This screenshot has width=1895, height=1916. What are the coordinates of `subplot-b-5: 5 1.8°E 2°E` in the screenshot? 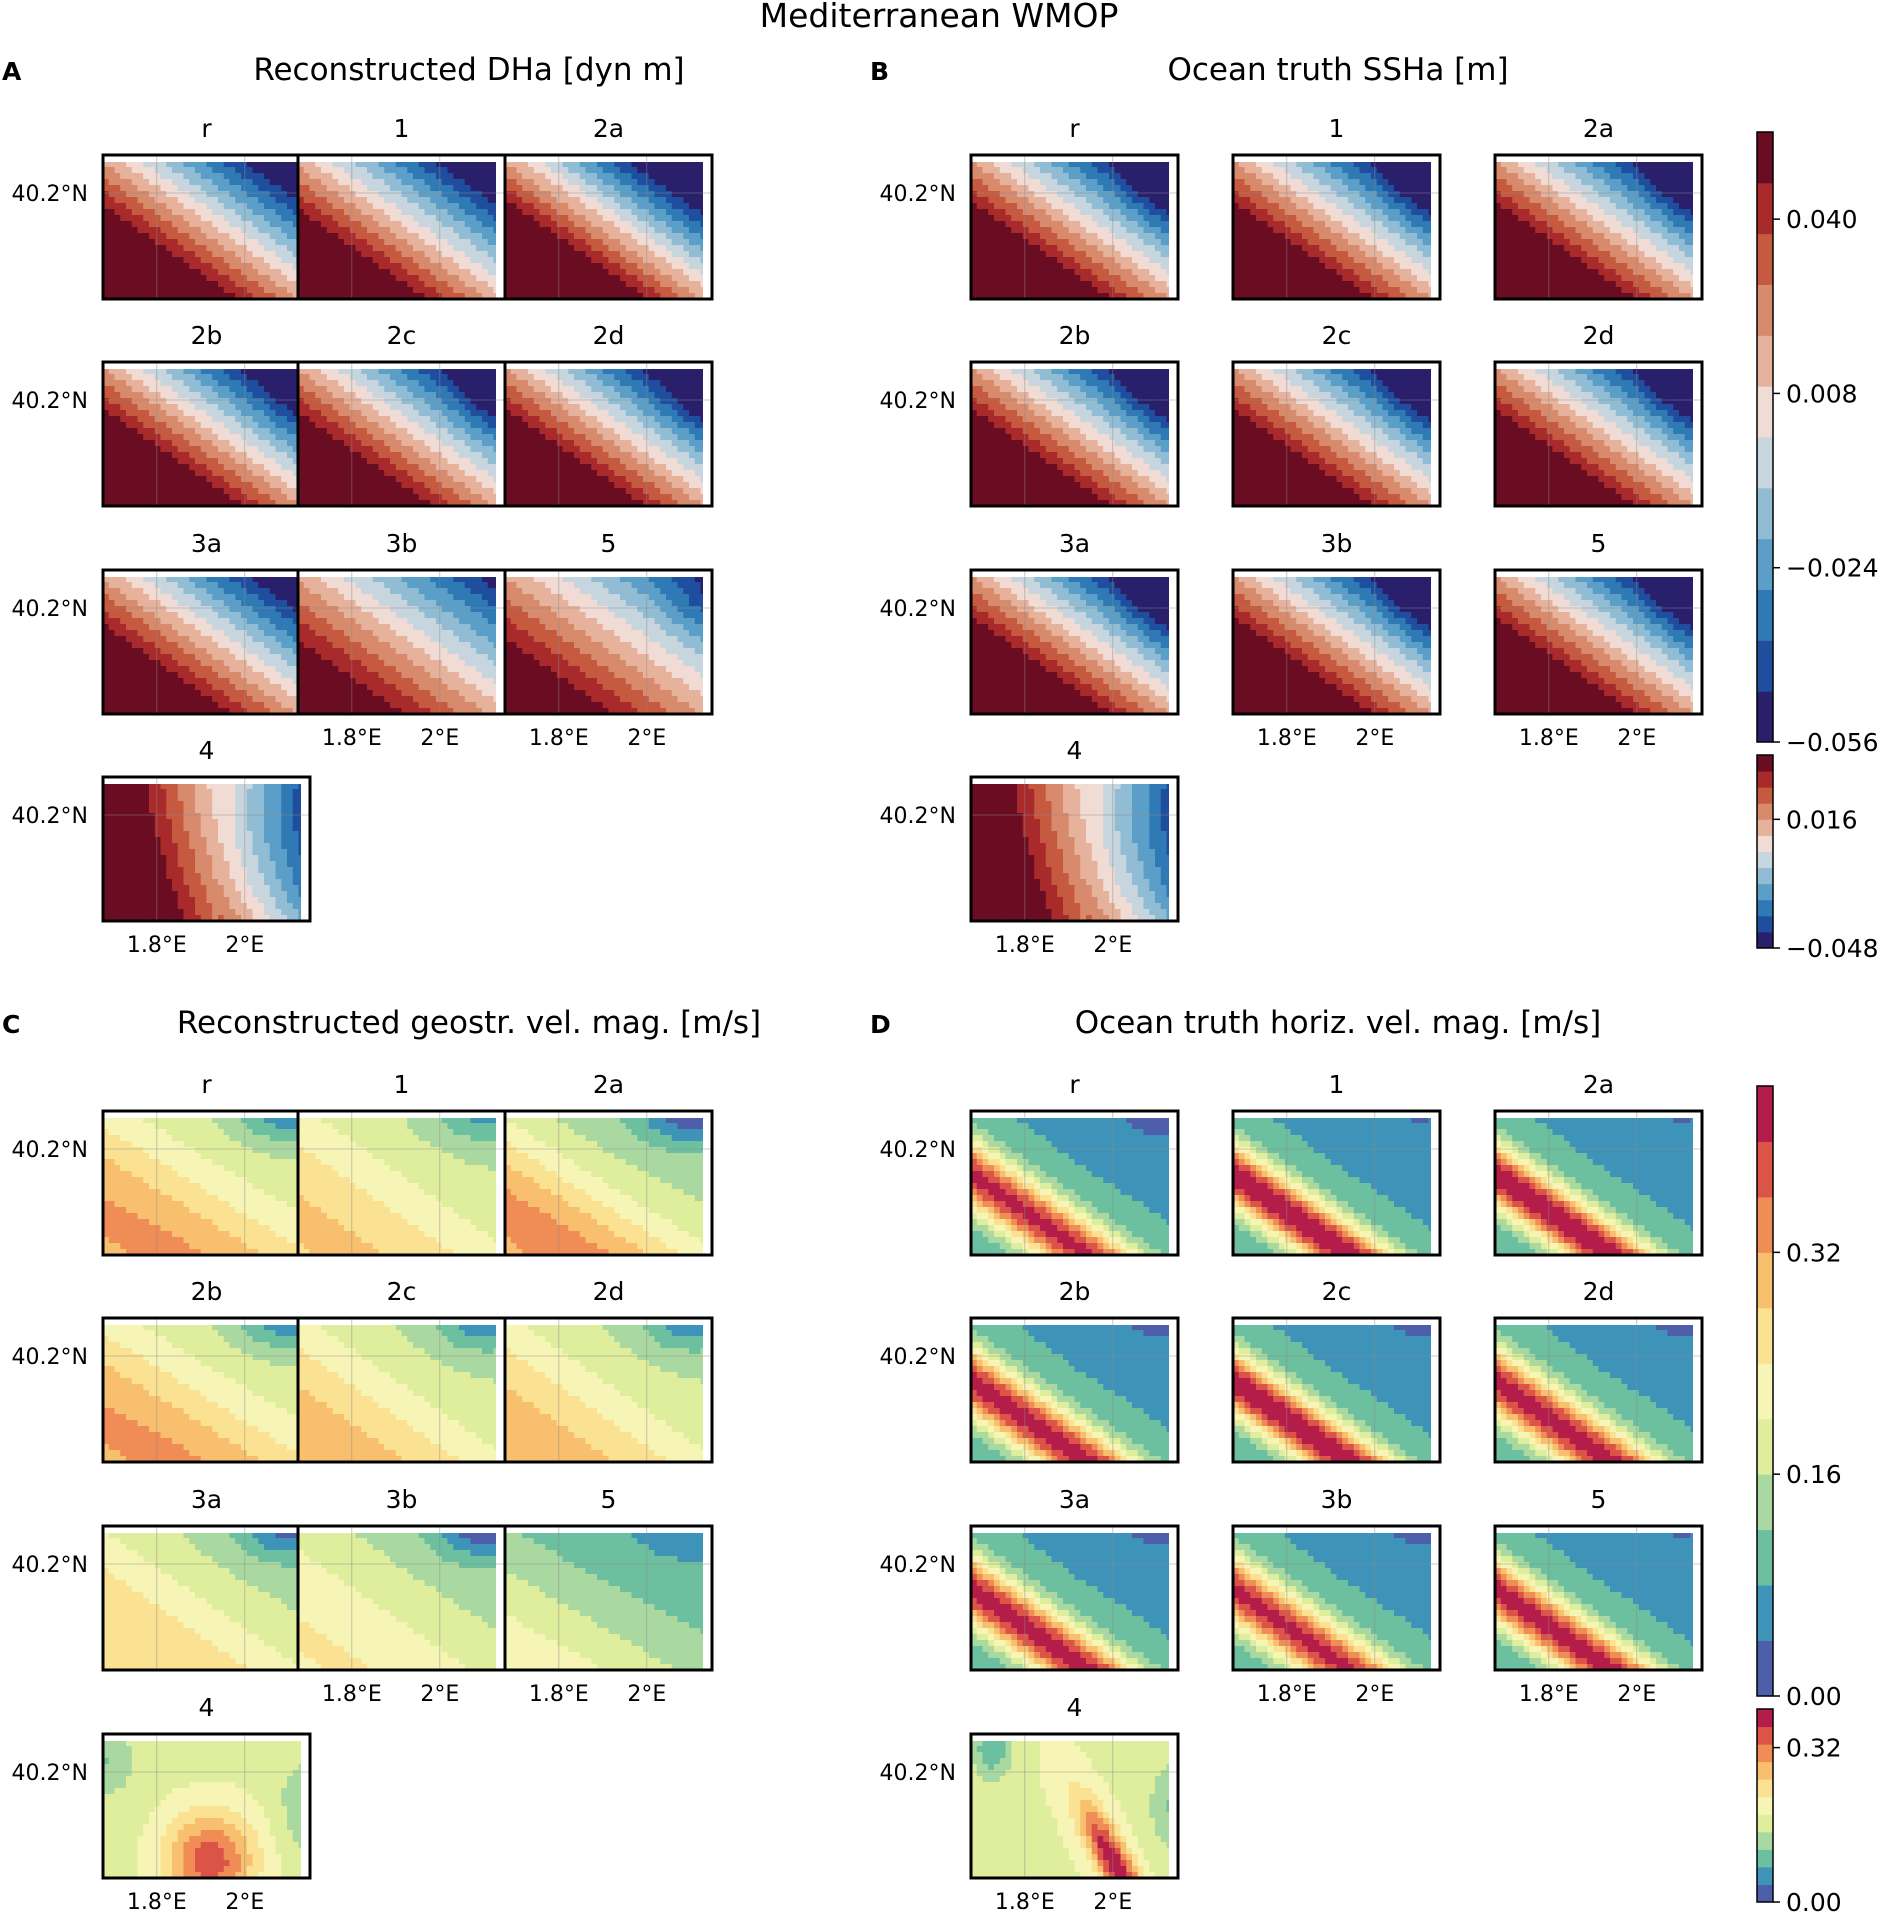 It's located at (1598, 640).